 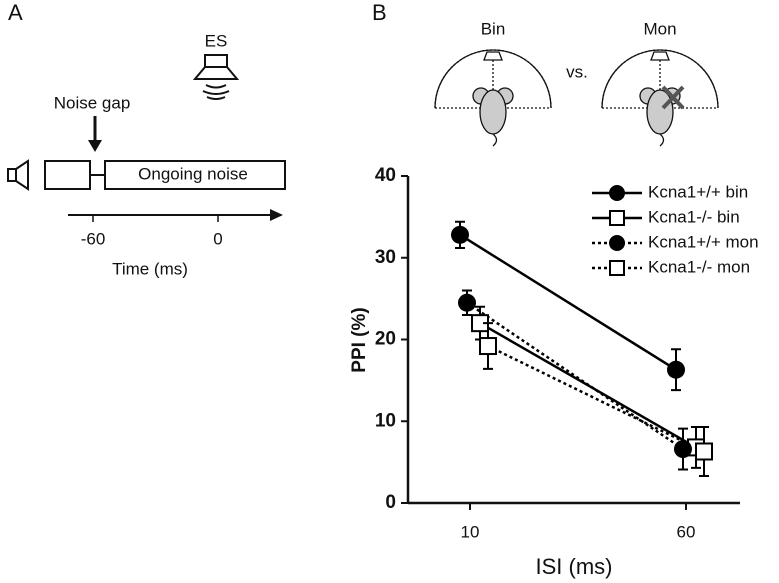 I want to click on y-tick-label: 10, so click(x=385, y=420).